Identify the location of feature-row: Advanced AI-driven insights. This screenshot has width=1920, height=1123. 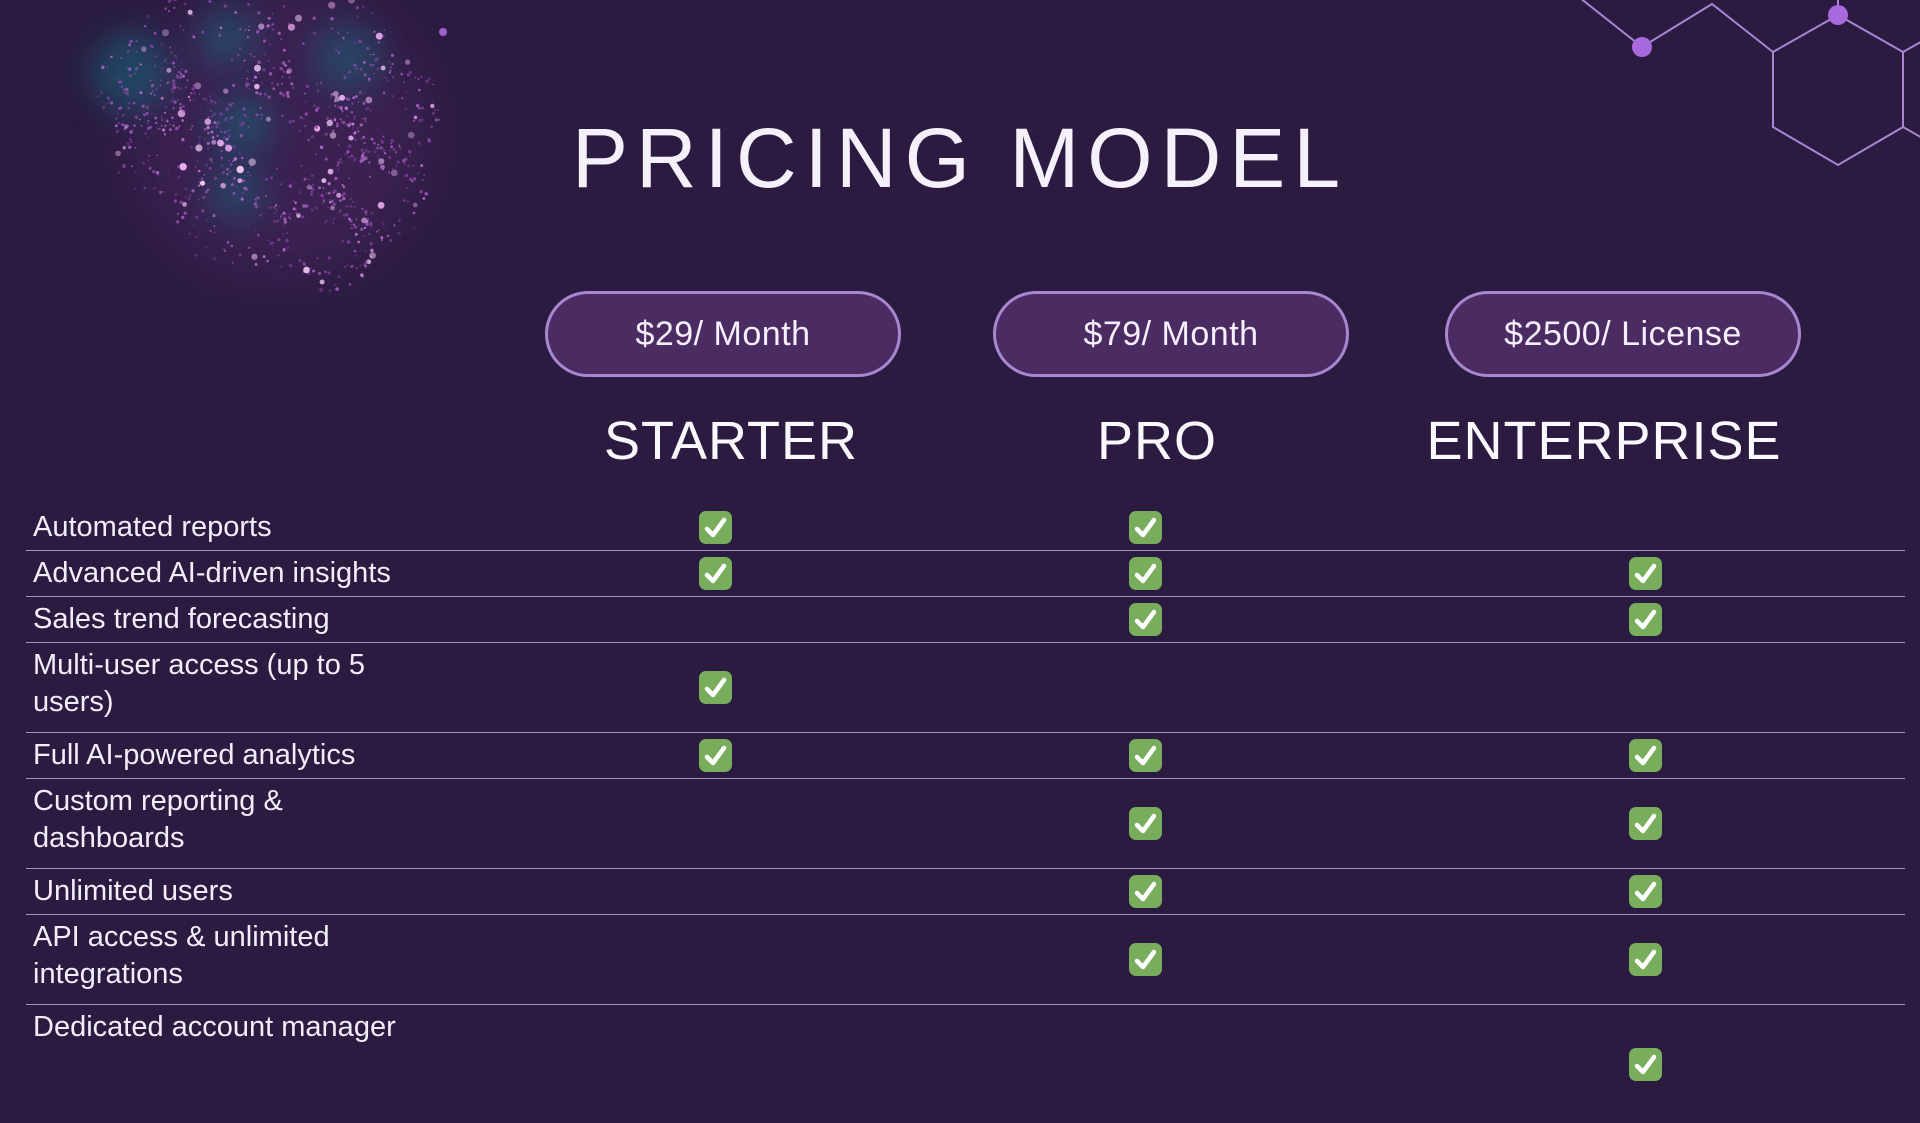
(965, 574).